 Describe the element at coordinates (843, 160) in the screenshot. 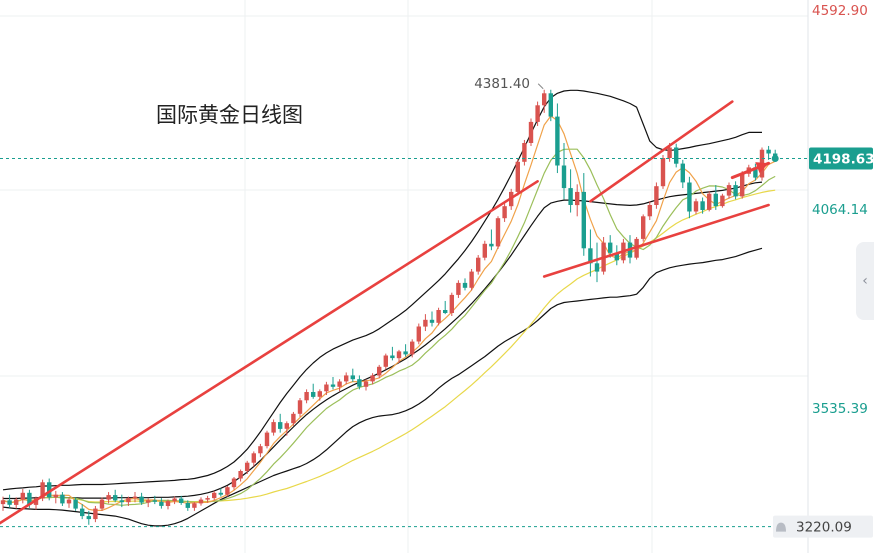

I see `current-price-label: 4198.63` at that location.